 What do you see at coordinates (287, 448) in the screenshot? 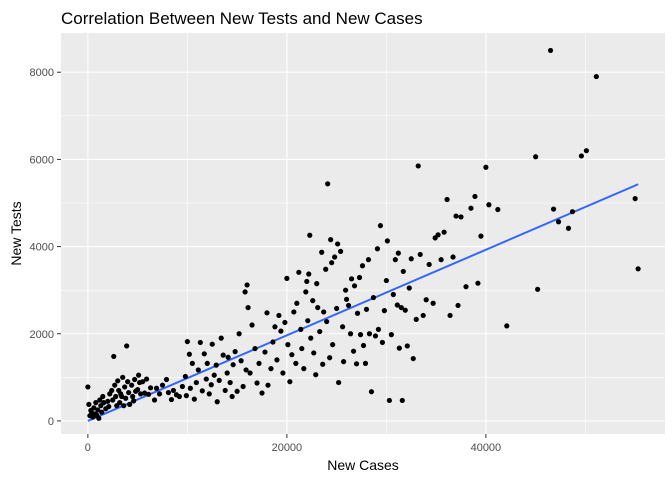
I see `x-tick-label: 20000` at bounding box center [287, 448].